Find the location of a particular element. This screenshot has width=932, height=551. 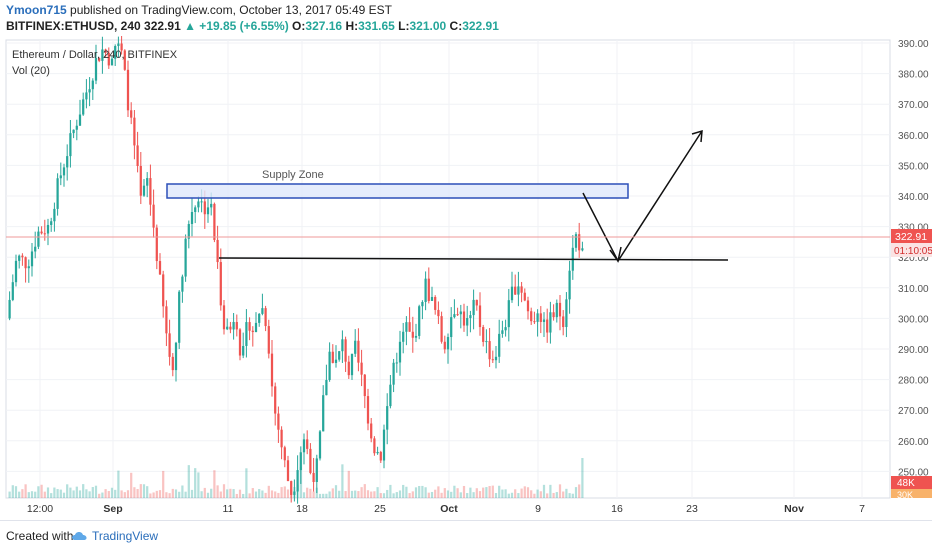

author-link: Ymoon715 is located at coordinates (36, 10).